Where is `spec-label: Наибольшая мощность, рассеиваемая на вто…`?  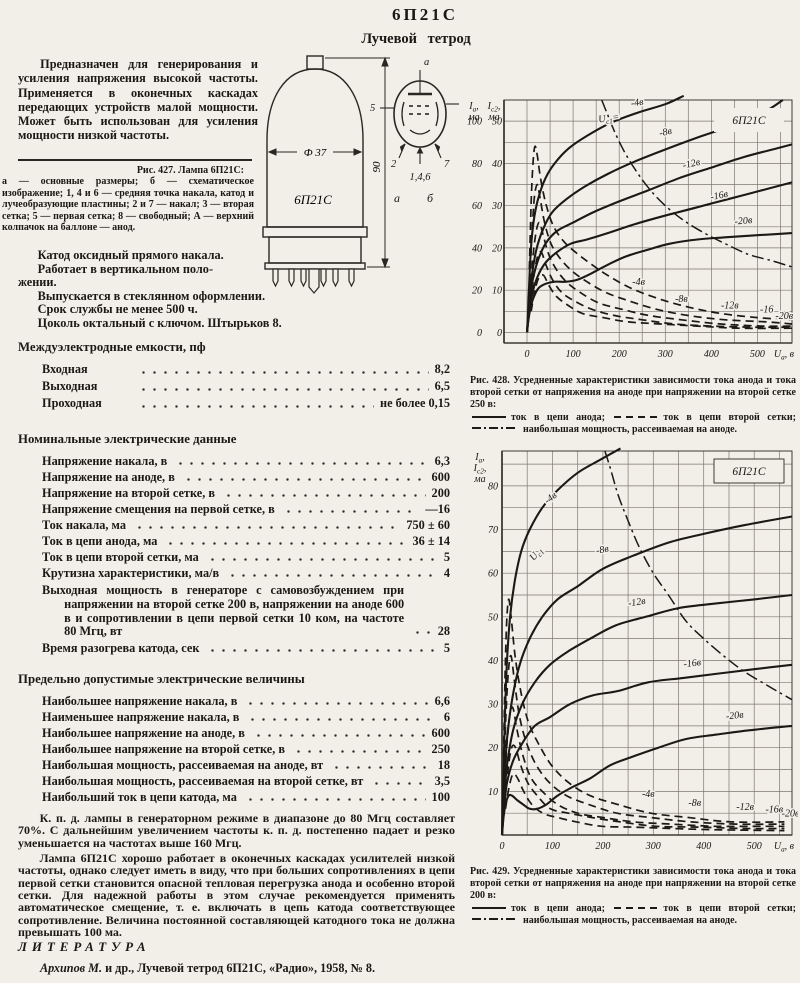
spec-label: Наибольшая мощность, рассеиваемая на вто… is located at coordinates (203, 781).